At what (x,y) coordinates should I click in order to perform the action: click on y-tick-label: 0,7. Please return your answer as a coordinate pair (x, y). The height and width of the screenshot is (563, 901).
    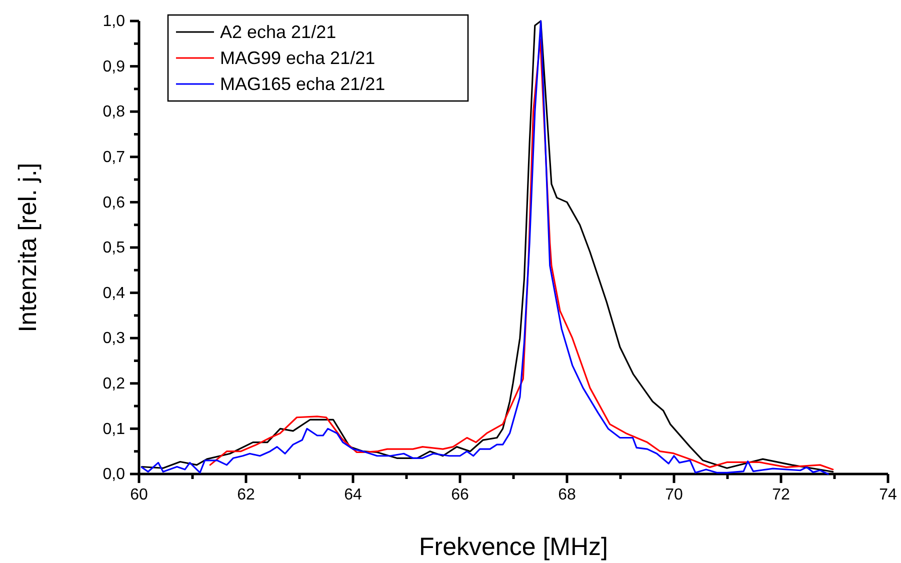
    Looking at the image, I should click on (114, 157).